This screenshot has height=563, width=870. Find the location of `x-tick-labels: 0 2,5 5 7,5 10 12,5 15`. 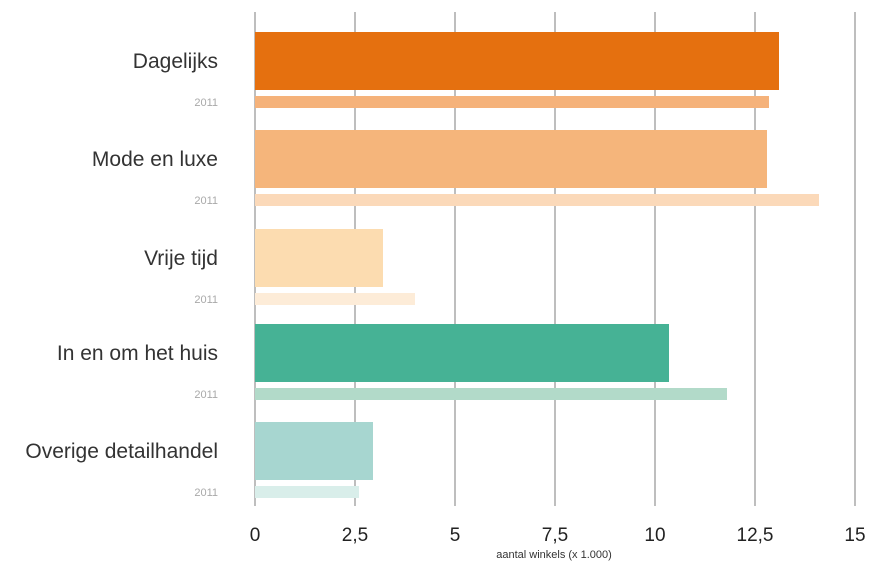

x-tick-labels: 0 2,5 5 7,5 10 12,5 15 is located at coordinates (558, 535).